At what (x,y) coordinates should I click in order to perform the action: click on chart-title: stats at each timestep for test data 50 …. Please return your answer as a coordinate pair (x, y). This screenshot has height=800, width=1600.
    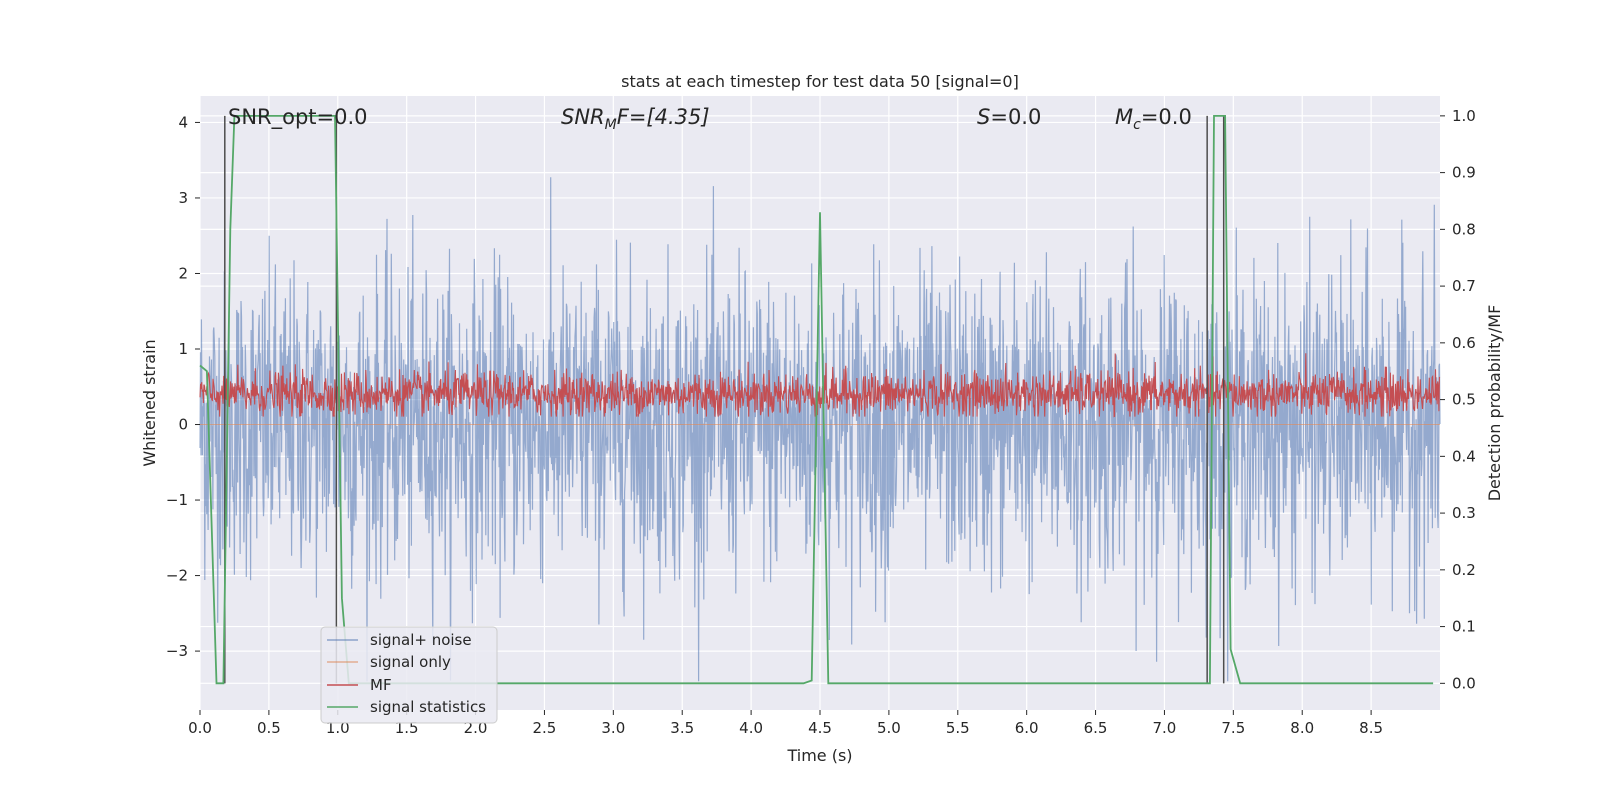
    Looking at the image, I should click on (820, 81).